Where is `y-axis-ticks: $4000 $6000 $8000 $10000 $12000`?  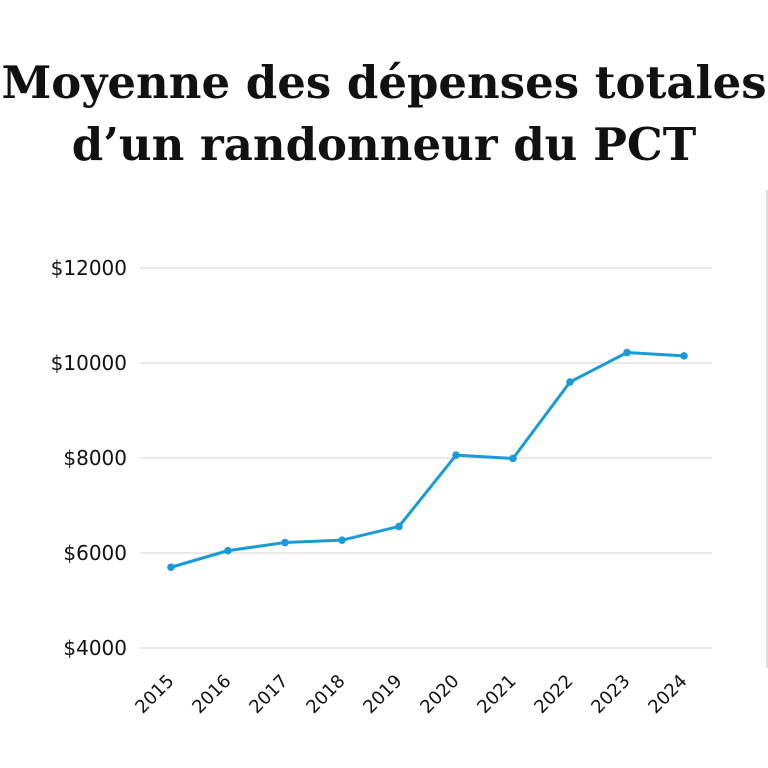 y-axis-ticks: $4000 $6000 $8000 $10000 $12000 is located at coordinates (89, 458).